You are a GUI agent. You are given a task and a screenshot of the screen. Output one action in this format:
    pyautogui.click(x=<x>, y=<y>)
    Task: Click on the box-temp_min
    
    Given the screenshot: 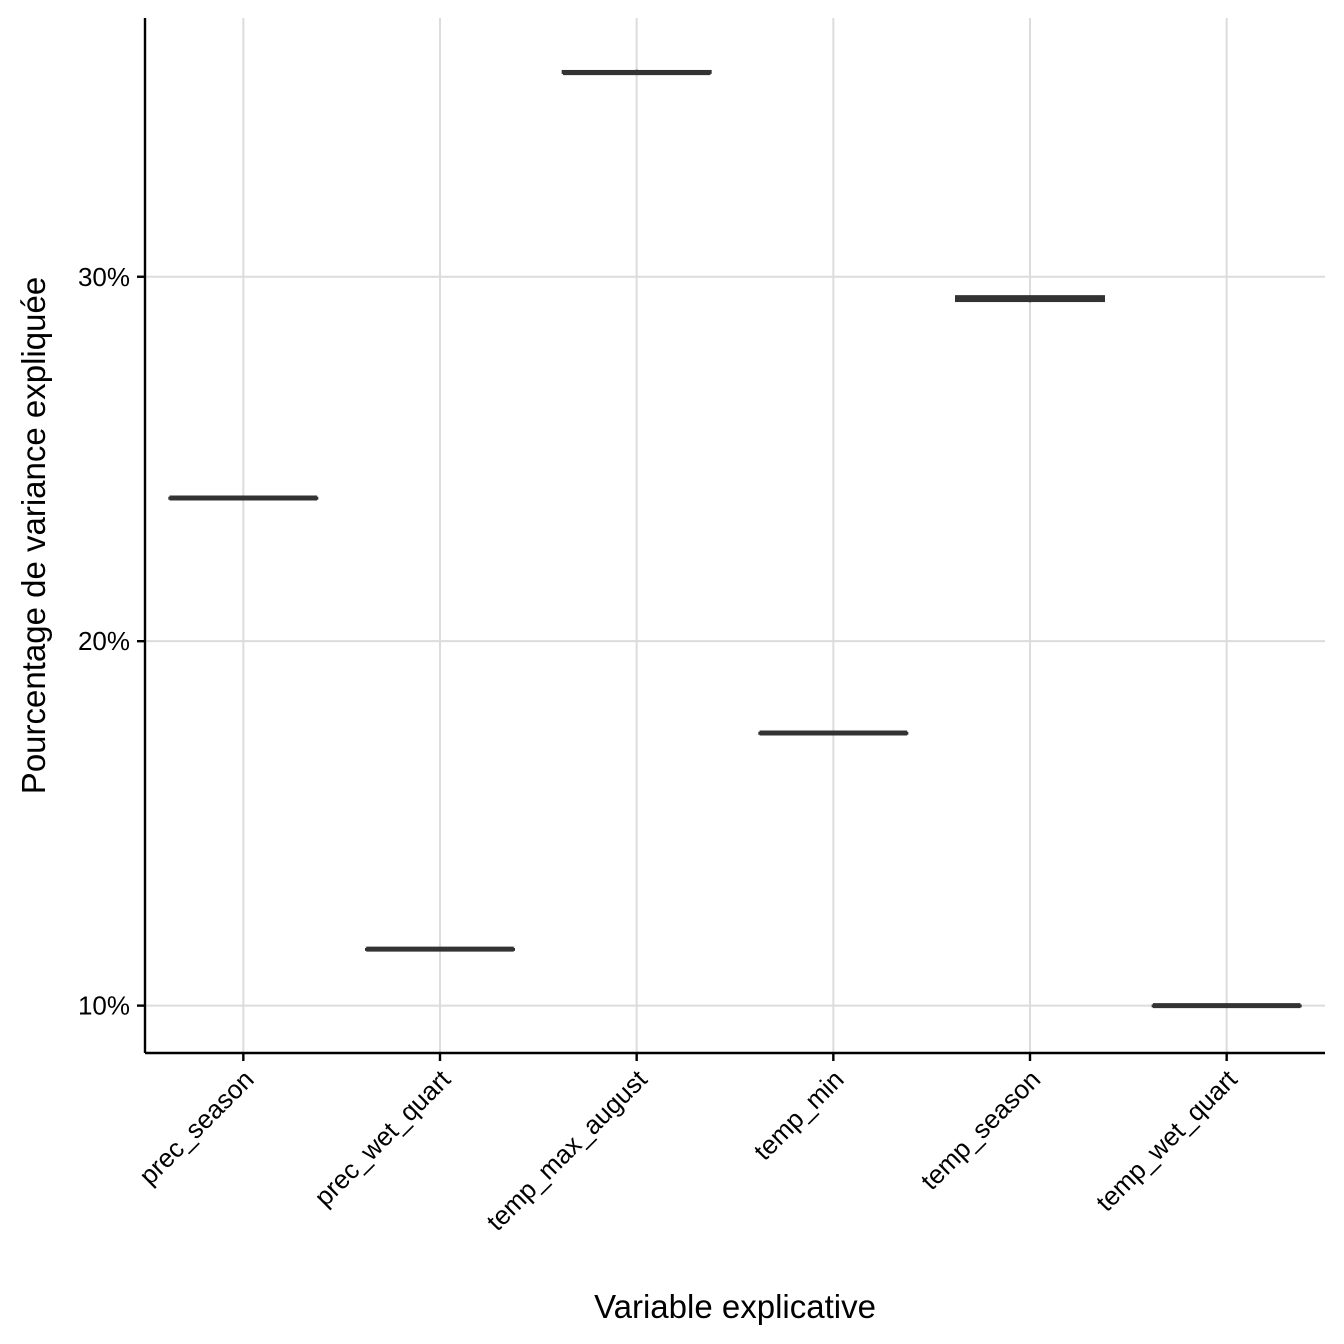 What is the action you would take?
    pyautogui.click(x=833, y=733)
    